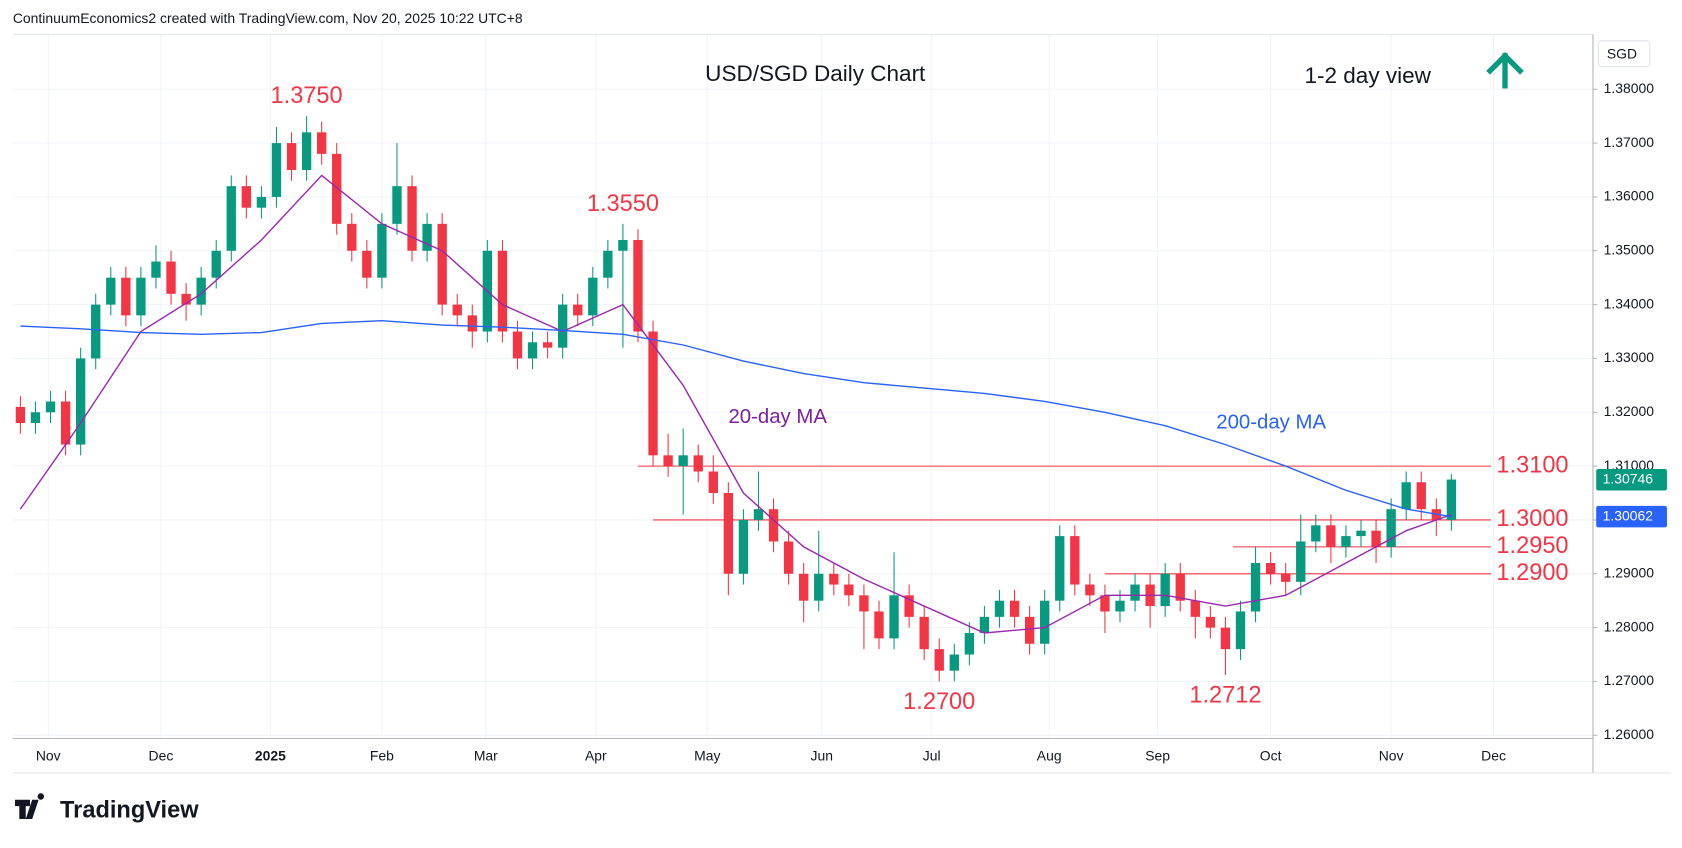 The height and width of the screenshot is (848, 1682). I want to click on price-tag, so click(1631, 516).